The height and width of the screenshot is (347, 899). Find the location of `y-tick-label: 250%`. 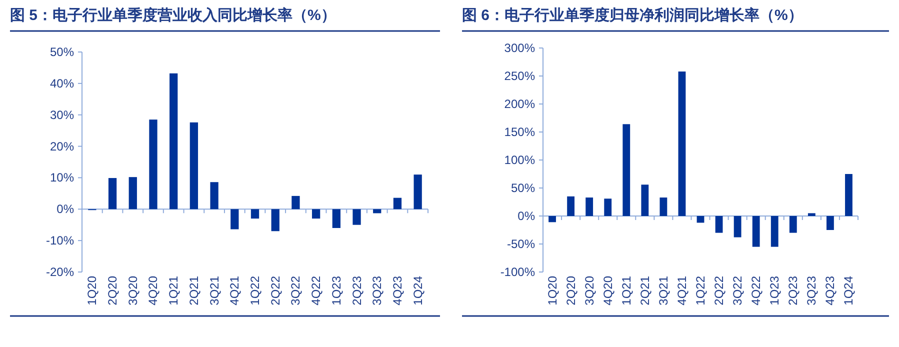

y-tick-label: 250% is located at coordinates (520, 76).